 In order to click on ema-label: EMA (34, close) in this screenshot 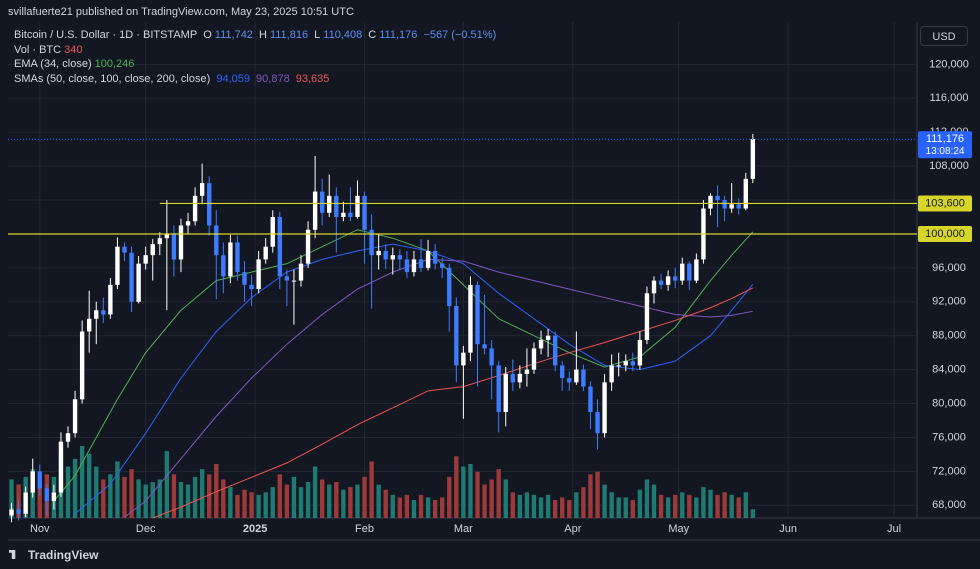, I will do `click(53, 64)`.